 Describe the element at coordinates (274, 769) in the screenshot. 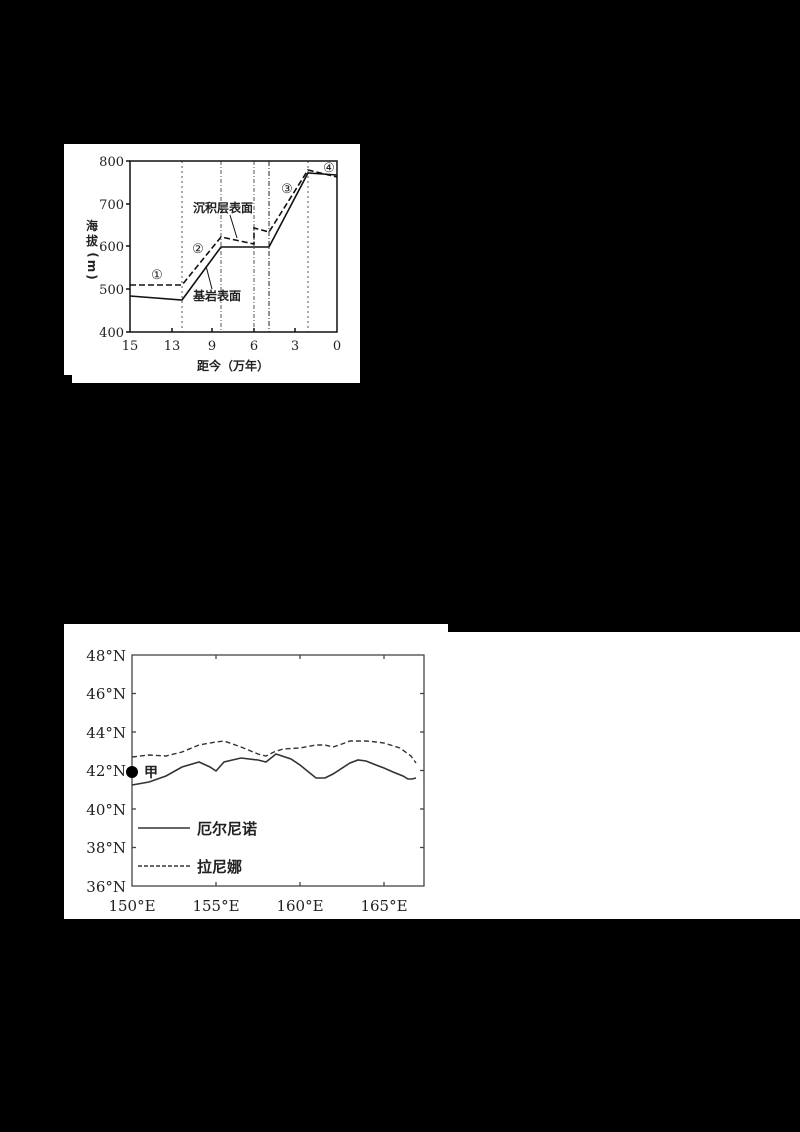

I see `el-nino-line` at that location.